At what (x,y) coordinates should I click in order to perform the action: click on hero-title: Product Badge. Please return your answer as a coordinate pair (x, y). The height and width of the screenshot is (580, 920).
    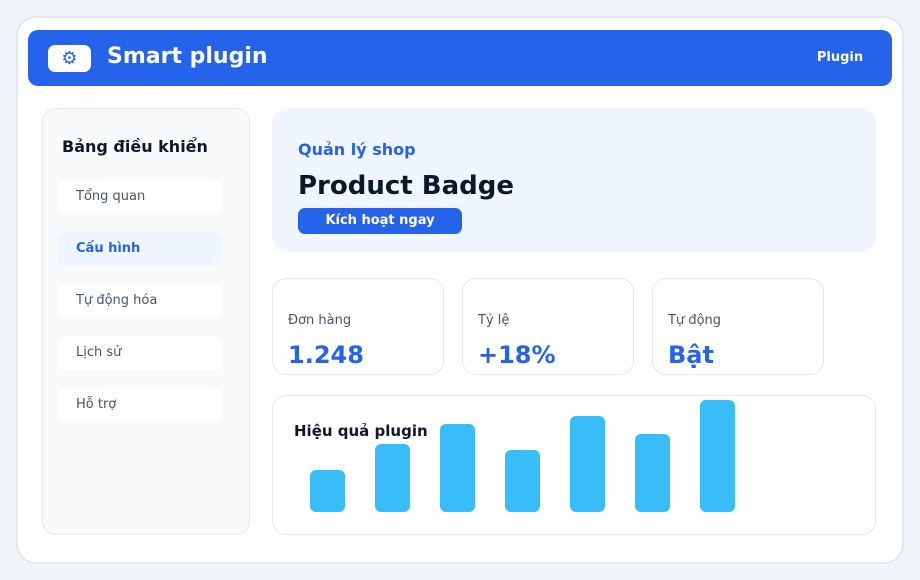
    Looking at the image, I should click on (406, 186).